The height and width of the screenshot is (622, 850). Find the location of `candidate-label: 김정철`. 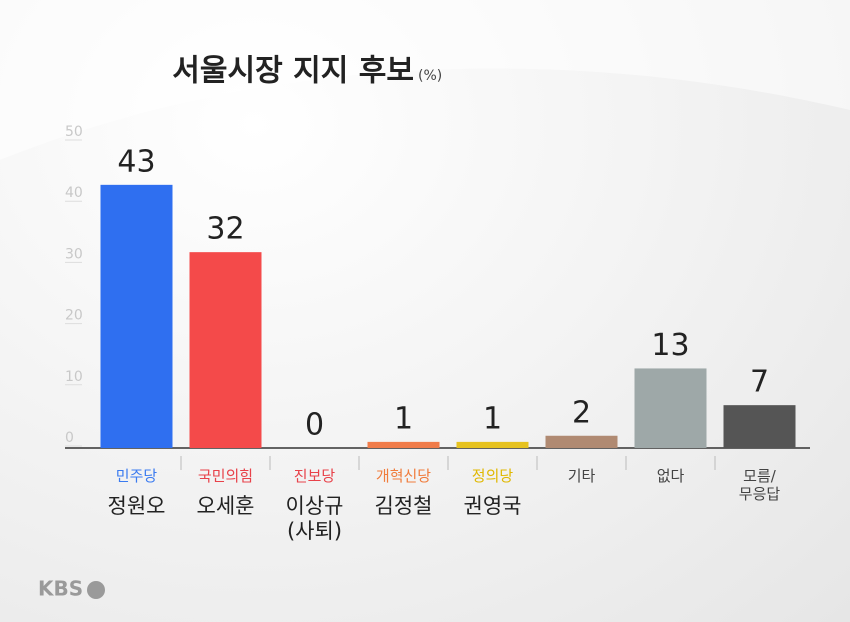

candidate-label: 김정철 is located at coordinates (403, 506).